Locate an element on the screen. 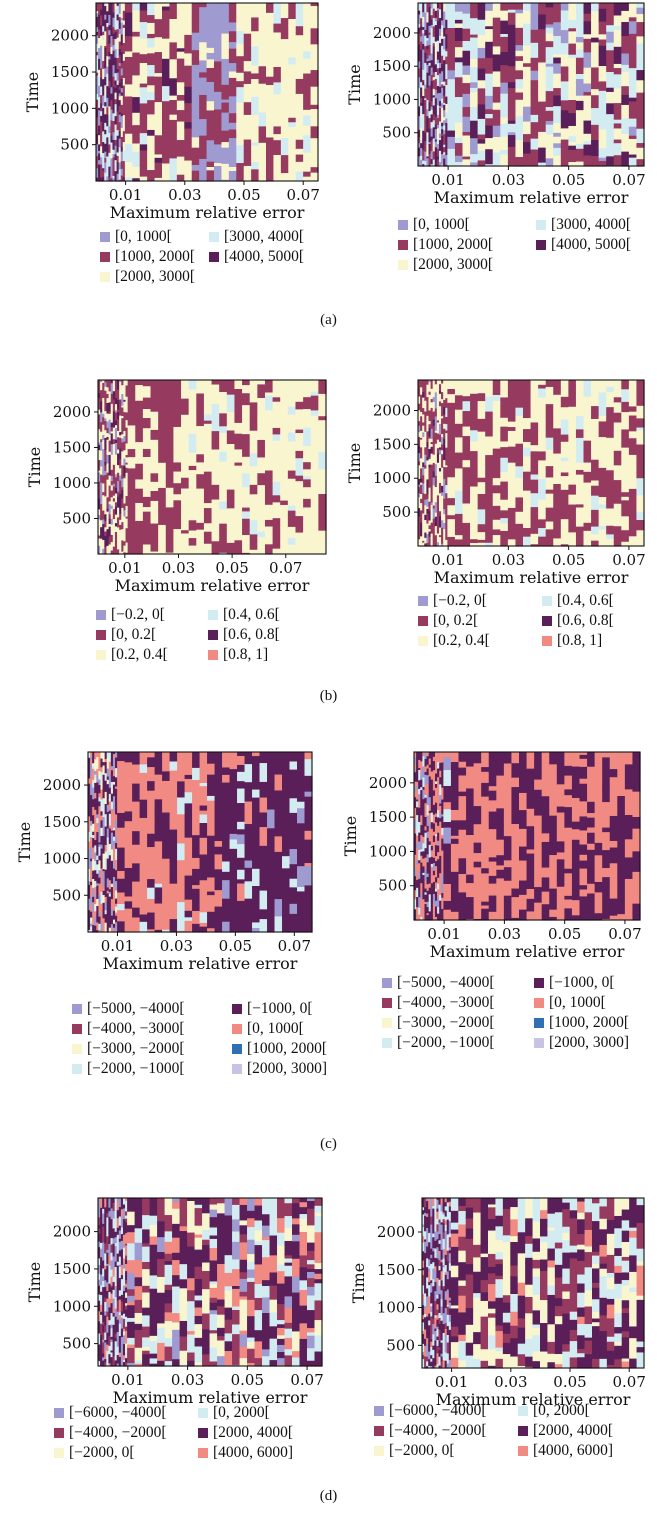 Image resolution: width=657 pixels, height=1516 pixels. legend-swatch is located at coordinates (541, 245).